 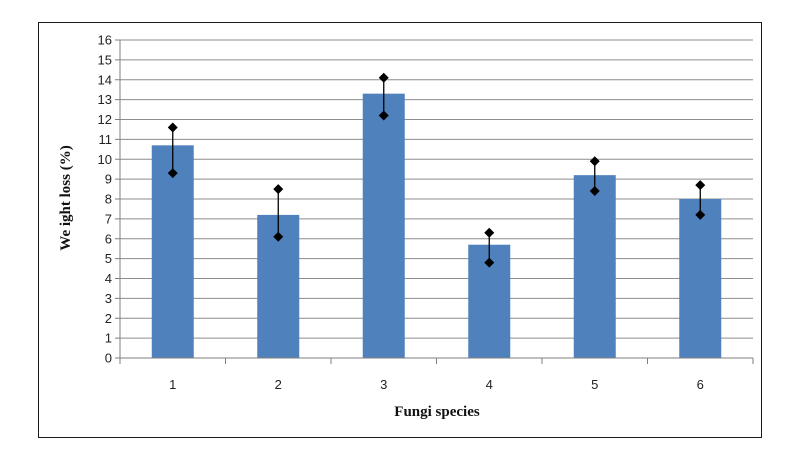 I want to click on y-tick-label: 11, so click(x=106, y=139).